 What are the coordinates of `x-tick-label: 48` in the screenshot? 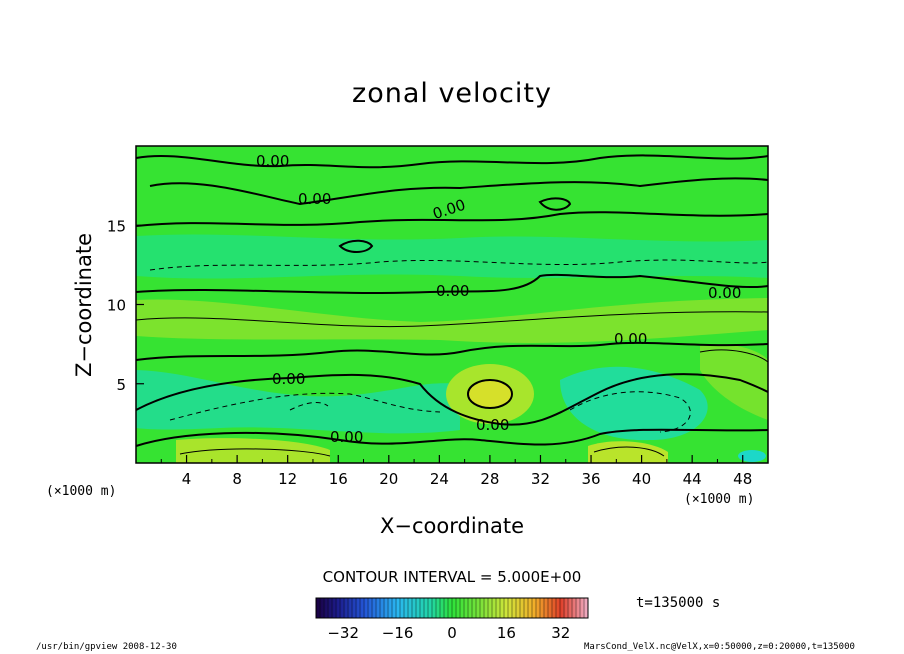 It's located at (742, 479).